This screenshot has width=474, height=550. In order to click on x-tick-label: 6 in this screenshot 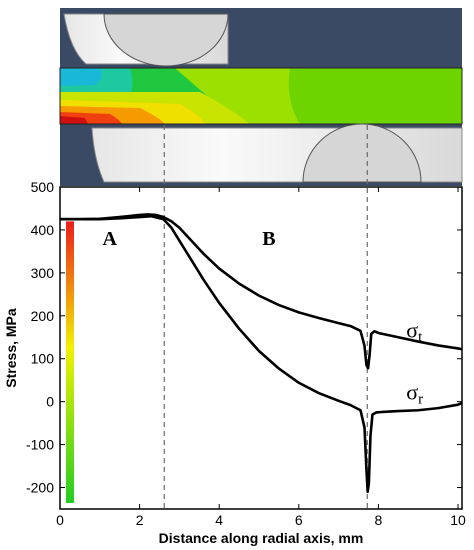, I will do `click(299, 520)`.